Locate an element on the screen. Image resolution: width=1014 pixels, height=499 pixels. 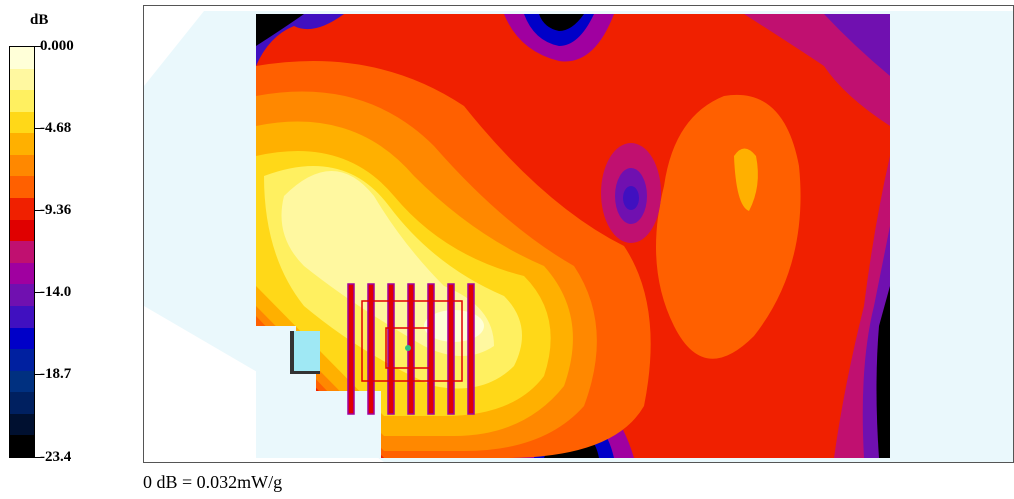
peak-marker is located at coordinates (408, 348).